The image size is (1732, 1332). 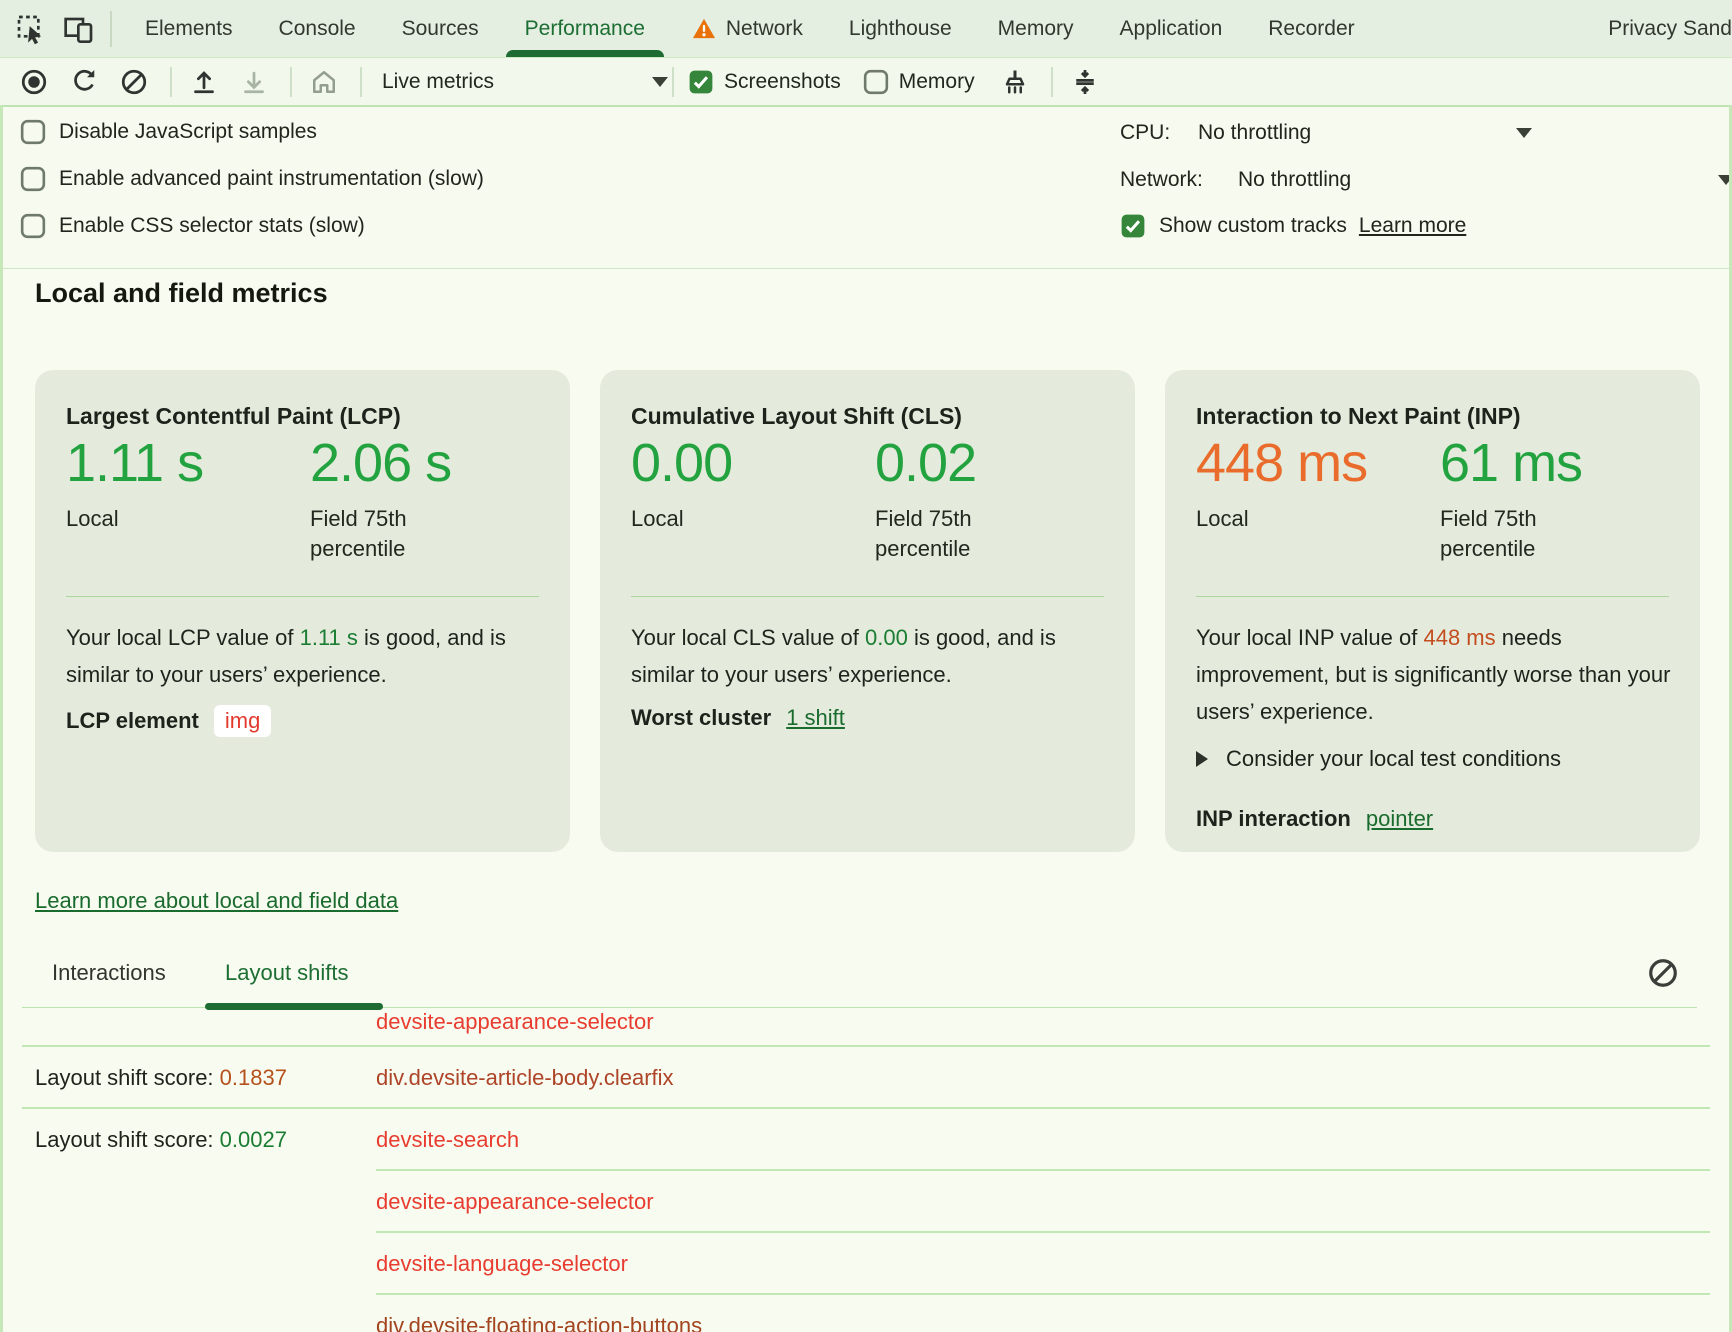 I want to click on upload-icon, so click(x=204, y=81).